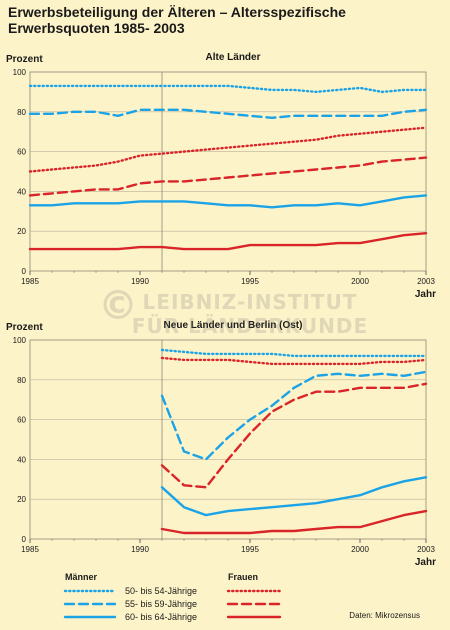  Describe the element at coordinates (233, 325) in the screenshot. I see `chart-title: Neue Länder und Berlin (Ost)` at that location.